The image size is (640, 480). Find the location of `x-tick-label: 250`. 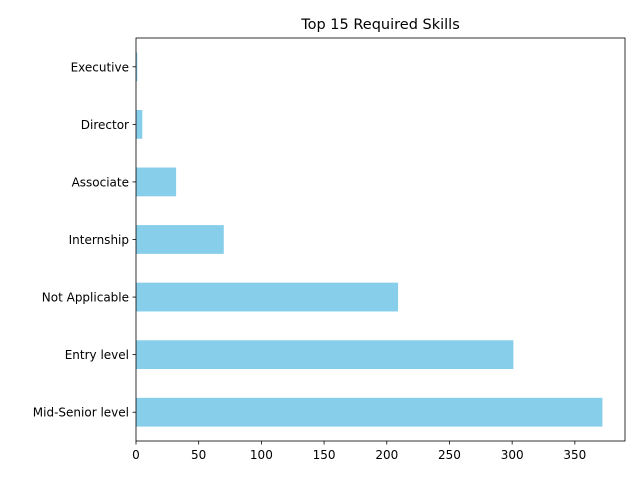

x-tick-label: 250 is located at coordinates (449, 455).